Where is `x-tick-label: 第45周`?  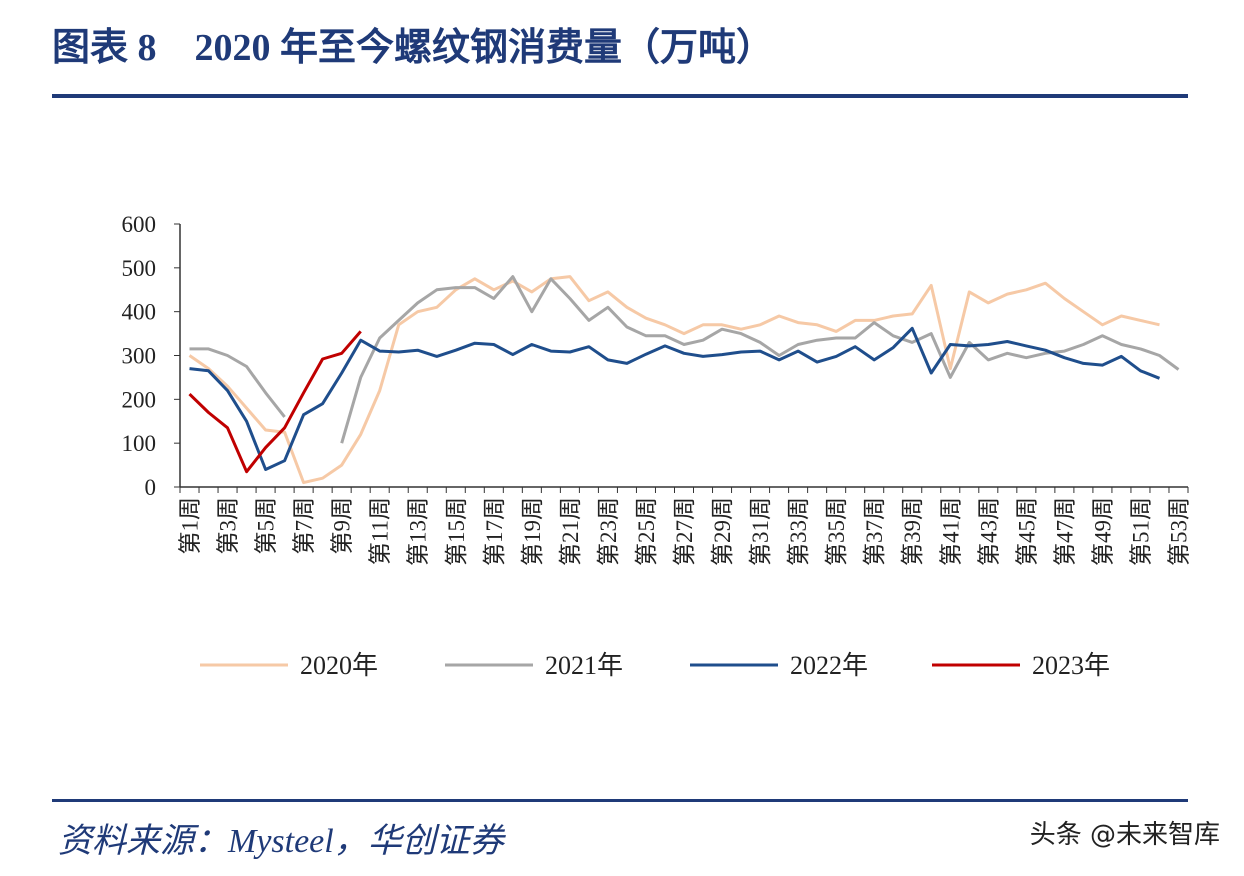 x-tick-label: 第45周 is located at coordinates (1026, 531).